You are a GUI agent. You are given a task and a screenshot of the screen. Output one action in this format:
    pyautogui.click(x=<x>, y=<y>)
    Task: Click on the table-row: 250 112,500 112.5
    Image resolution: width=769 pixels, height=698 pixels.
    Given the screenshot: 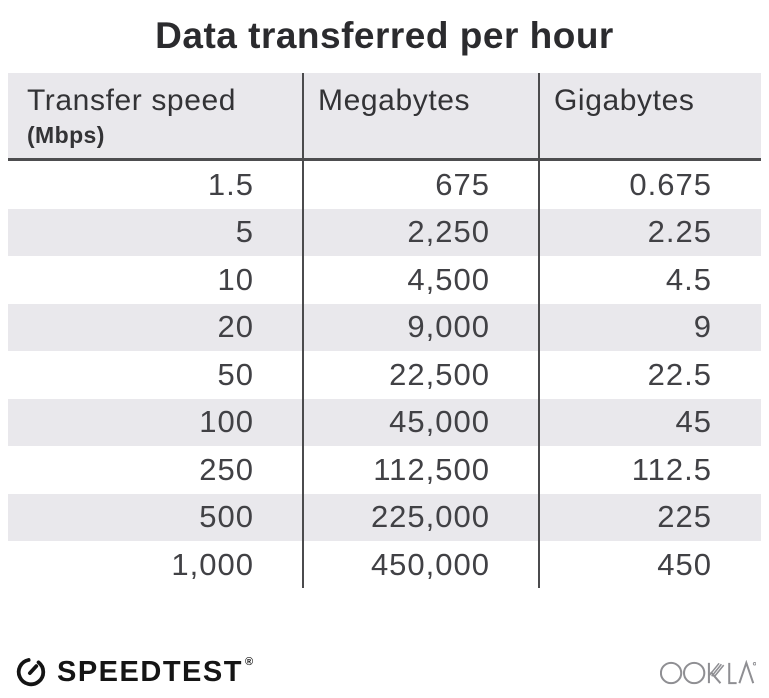 What is the action you would take?
    pyautogui.click(x=384, y=470)
    